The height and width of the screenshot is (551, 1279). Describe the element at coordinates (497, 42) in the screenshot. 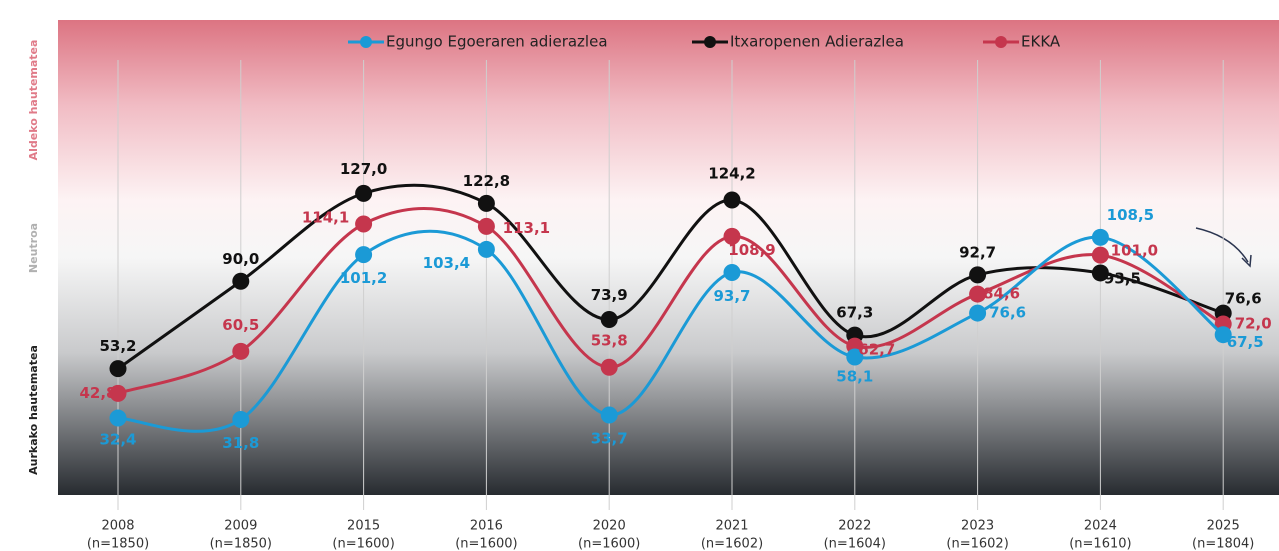

I see `legend-label: Egungo Egoeraren adierazlea` at that location.